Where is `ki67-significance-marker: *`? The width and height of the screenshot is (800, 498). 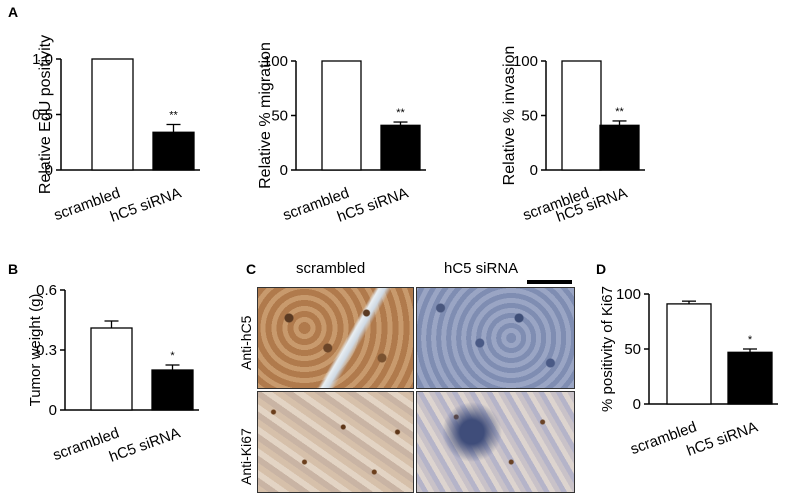 ki67-significance-marker: * is located at coordinates (750, 340).